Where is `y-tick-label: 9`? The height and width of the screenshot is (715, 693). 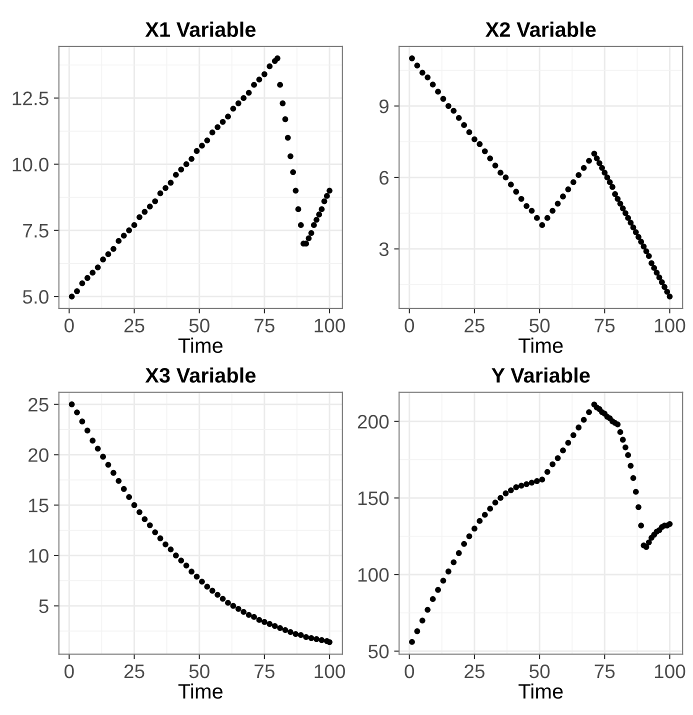
y-tick-label: 9 is located at coordinates (383, 106).